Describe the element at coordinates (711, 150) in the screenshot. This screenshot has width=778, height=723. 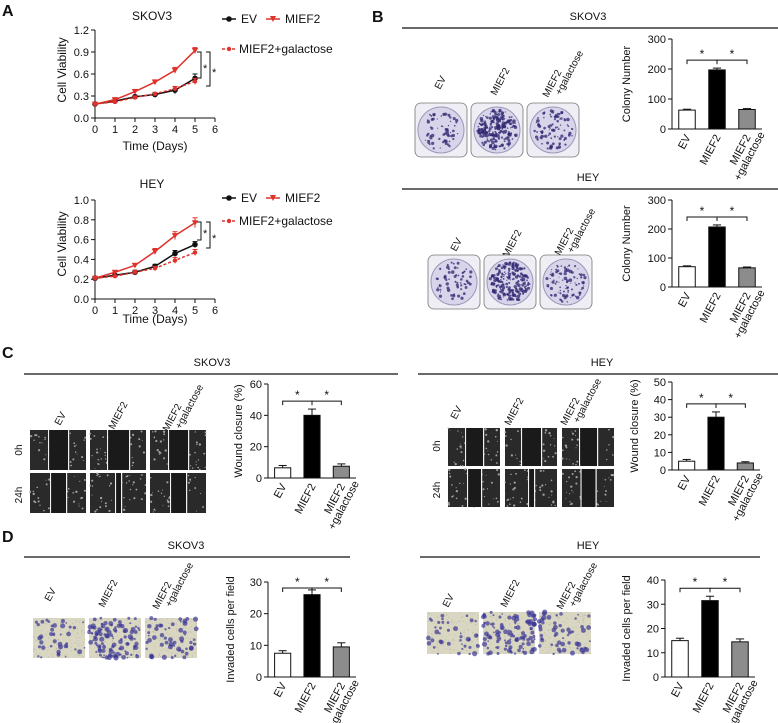
I see `category-label-1: MIEF2` at that location.